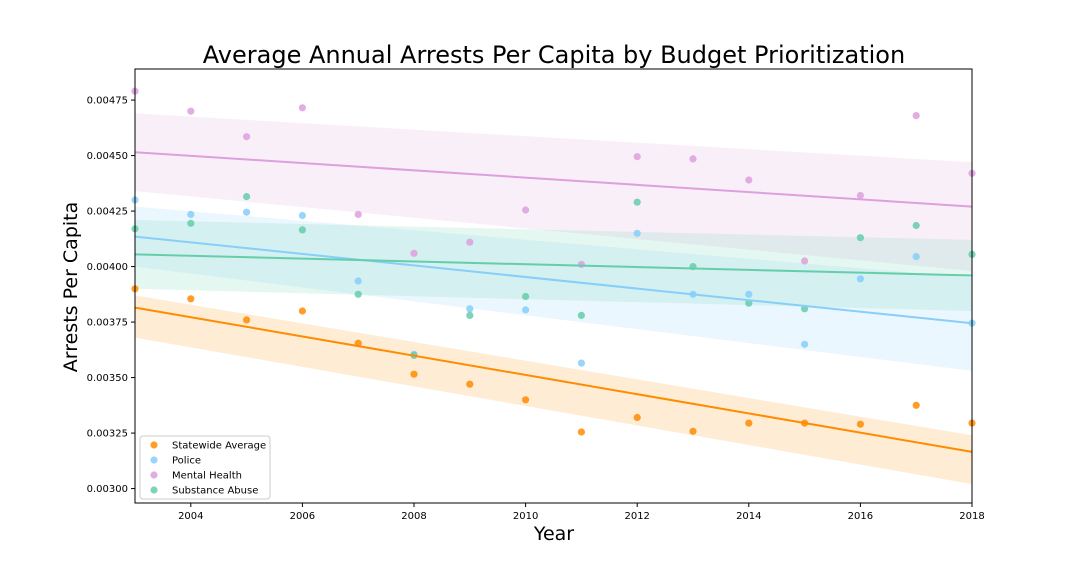 The width and height of the screenshot is (1080, 576). What do you see at coordinates (107, 267) in the screenshot?
I see `y-tick-label: 0.00400` at bounding box center [107, 267].